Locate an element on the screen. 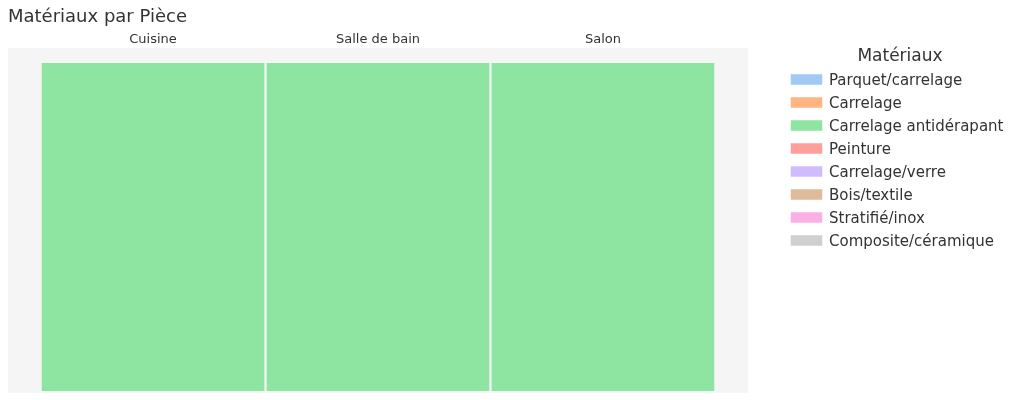 This screenshot has height=400, width=1024. legend-label: Carrelage/verre is located at coordinates (887, 171).